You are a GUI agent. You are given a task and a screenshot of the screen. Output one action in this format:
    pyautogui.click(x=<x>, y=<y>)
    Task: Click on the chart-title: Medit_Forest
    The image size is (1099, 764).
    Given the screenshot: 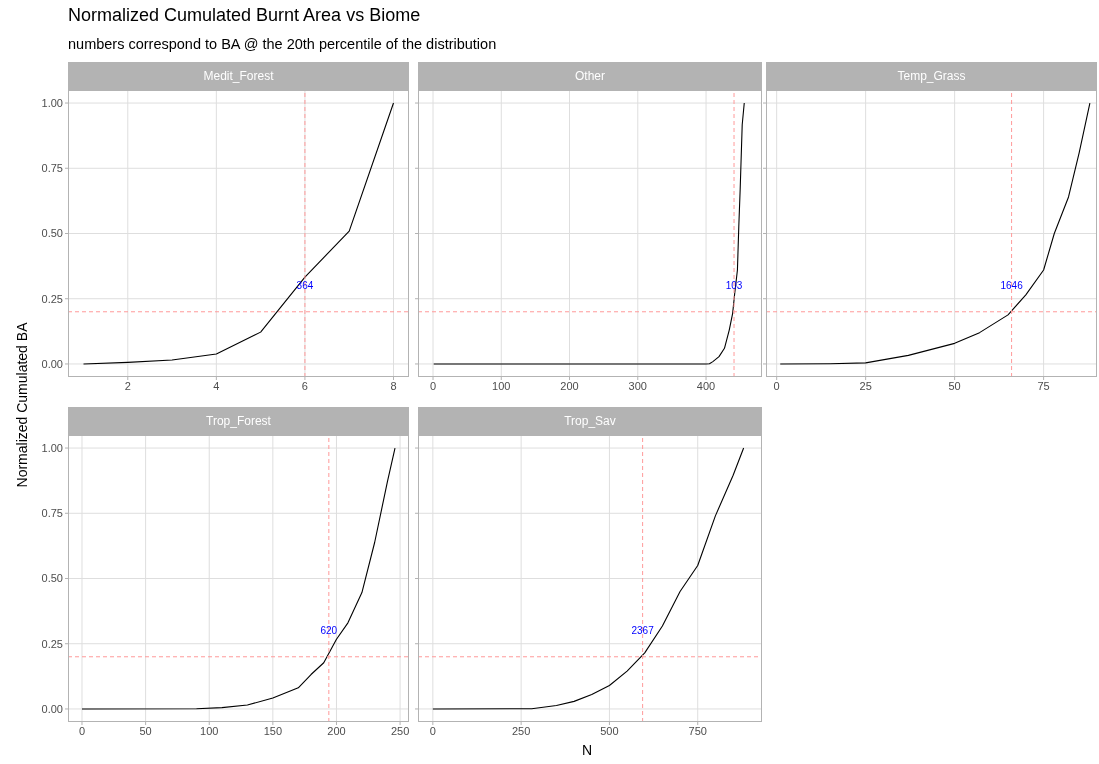 What is the action you would take?
    pyautogui.click(x=238, y=76)
    